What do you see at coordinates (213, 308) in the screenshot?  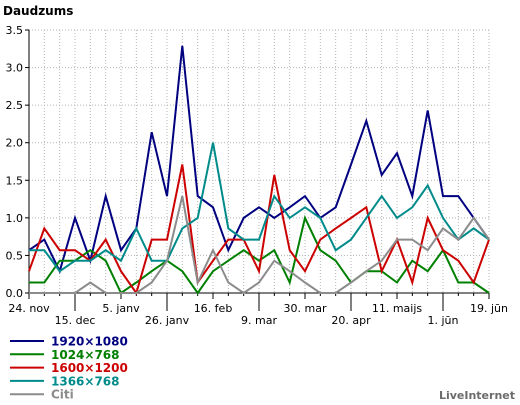 I see `x-tick-label: 16. feb` at bounding box center [213, 308].